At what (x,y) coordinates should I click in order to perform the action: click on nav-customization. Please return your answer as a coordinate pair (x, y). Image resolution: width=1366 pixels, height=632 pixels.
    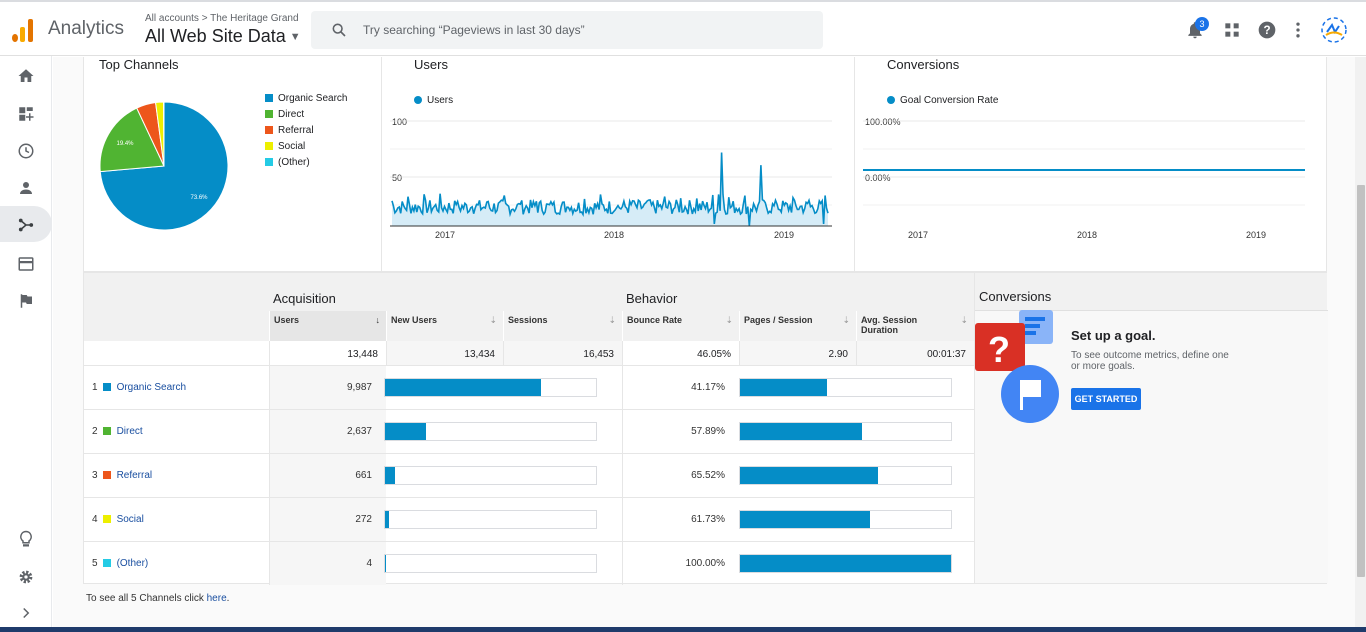
    Looking at the image, I should click on (26, 113).